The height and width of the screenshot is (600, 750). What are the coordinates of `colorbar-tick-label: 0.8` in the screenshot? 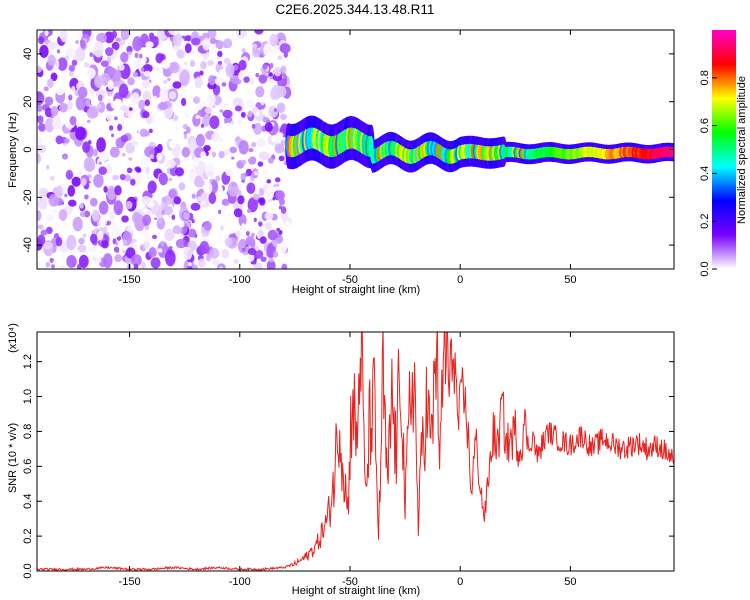 It's located at (705, 77).